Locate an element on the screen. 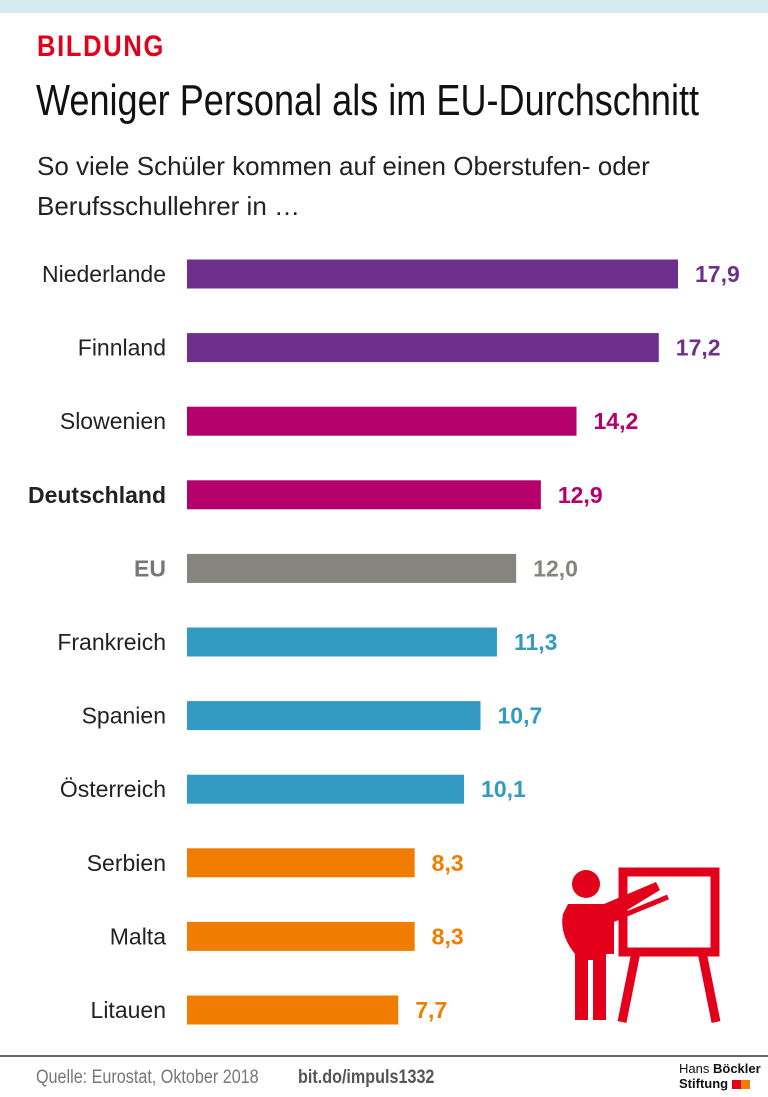  chart-title: Weniger Personal als im EU-Durchschnitt is located at coordinates (368, 100).